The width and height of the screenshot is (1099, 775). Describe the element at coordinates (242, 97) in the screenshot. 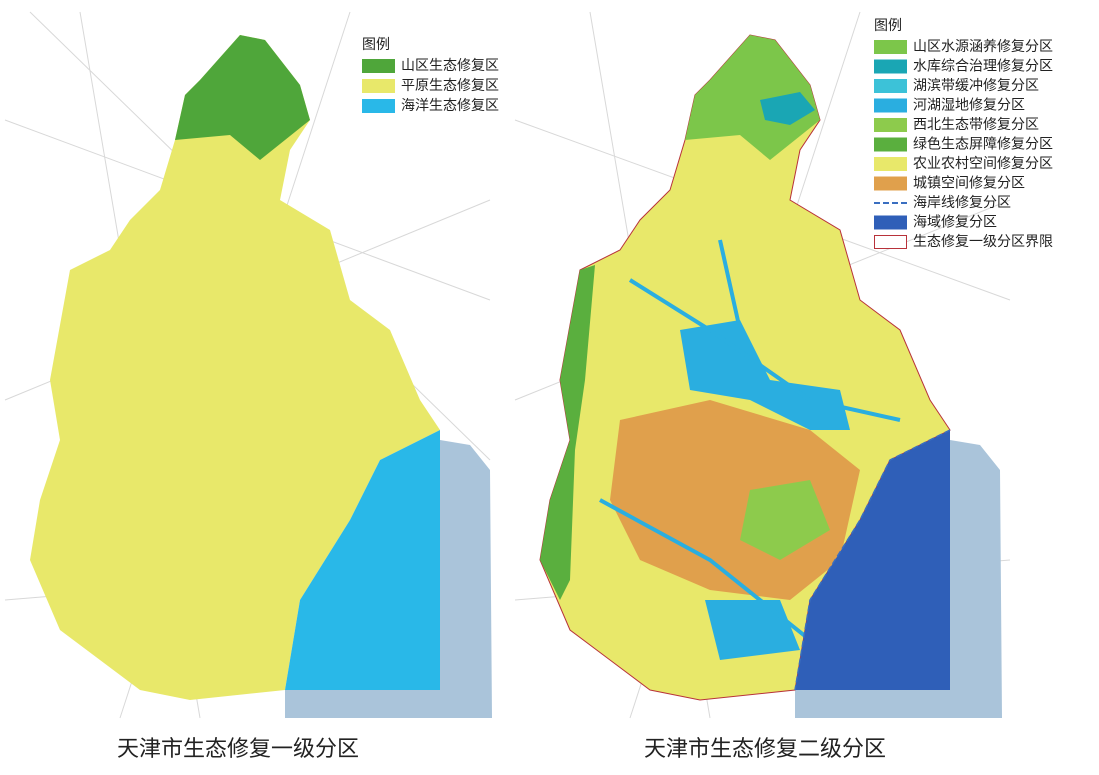

I see `mountain-zone` at that location.